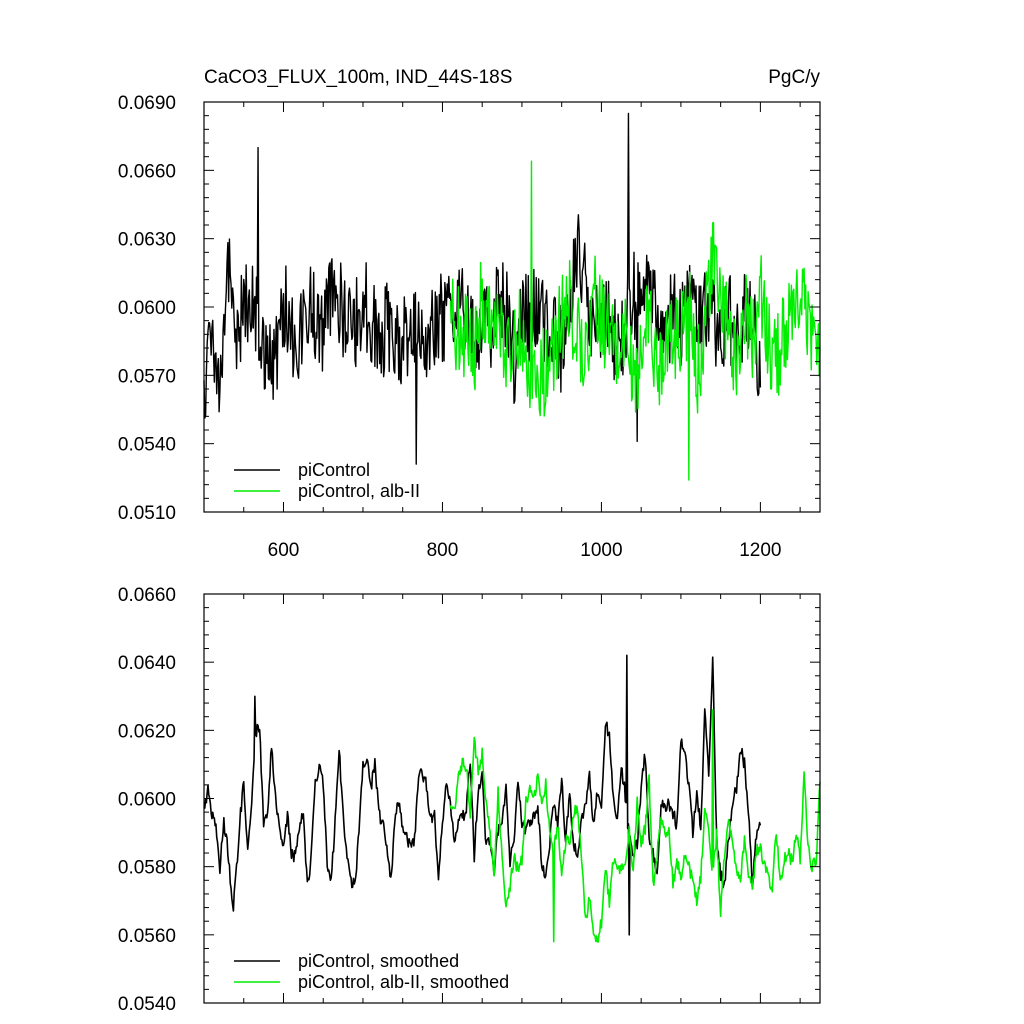  Describe the element at coordinates (147, 240) in the screenshot. I see `top-y-tick-label: 0.0630` at that location.